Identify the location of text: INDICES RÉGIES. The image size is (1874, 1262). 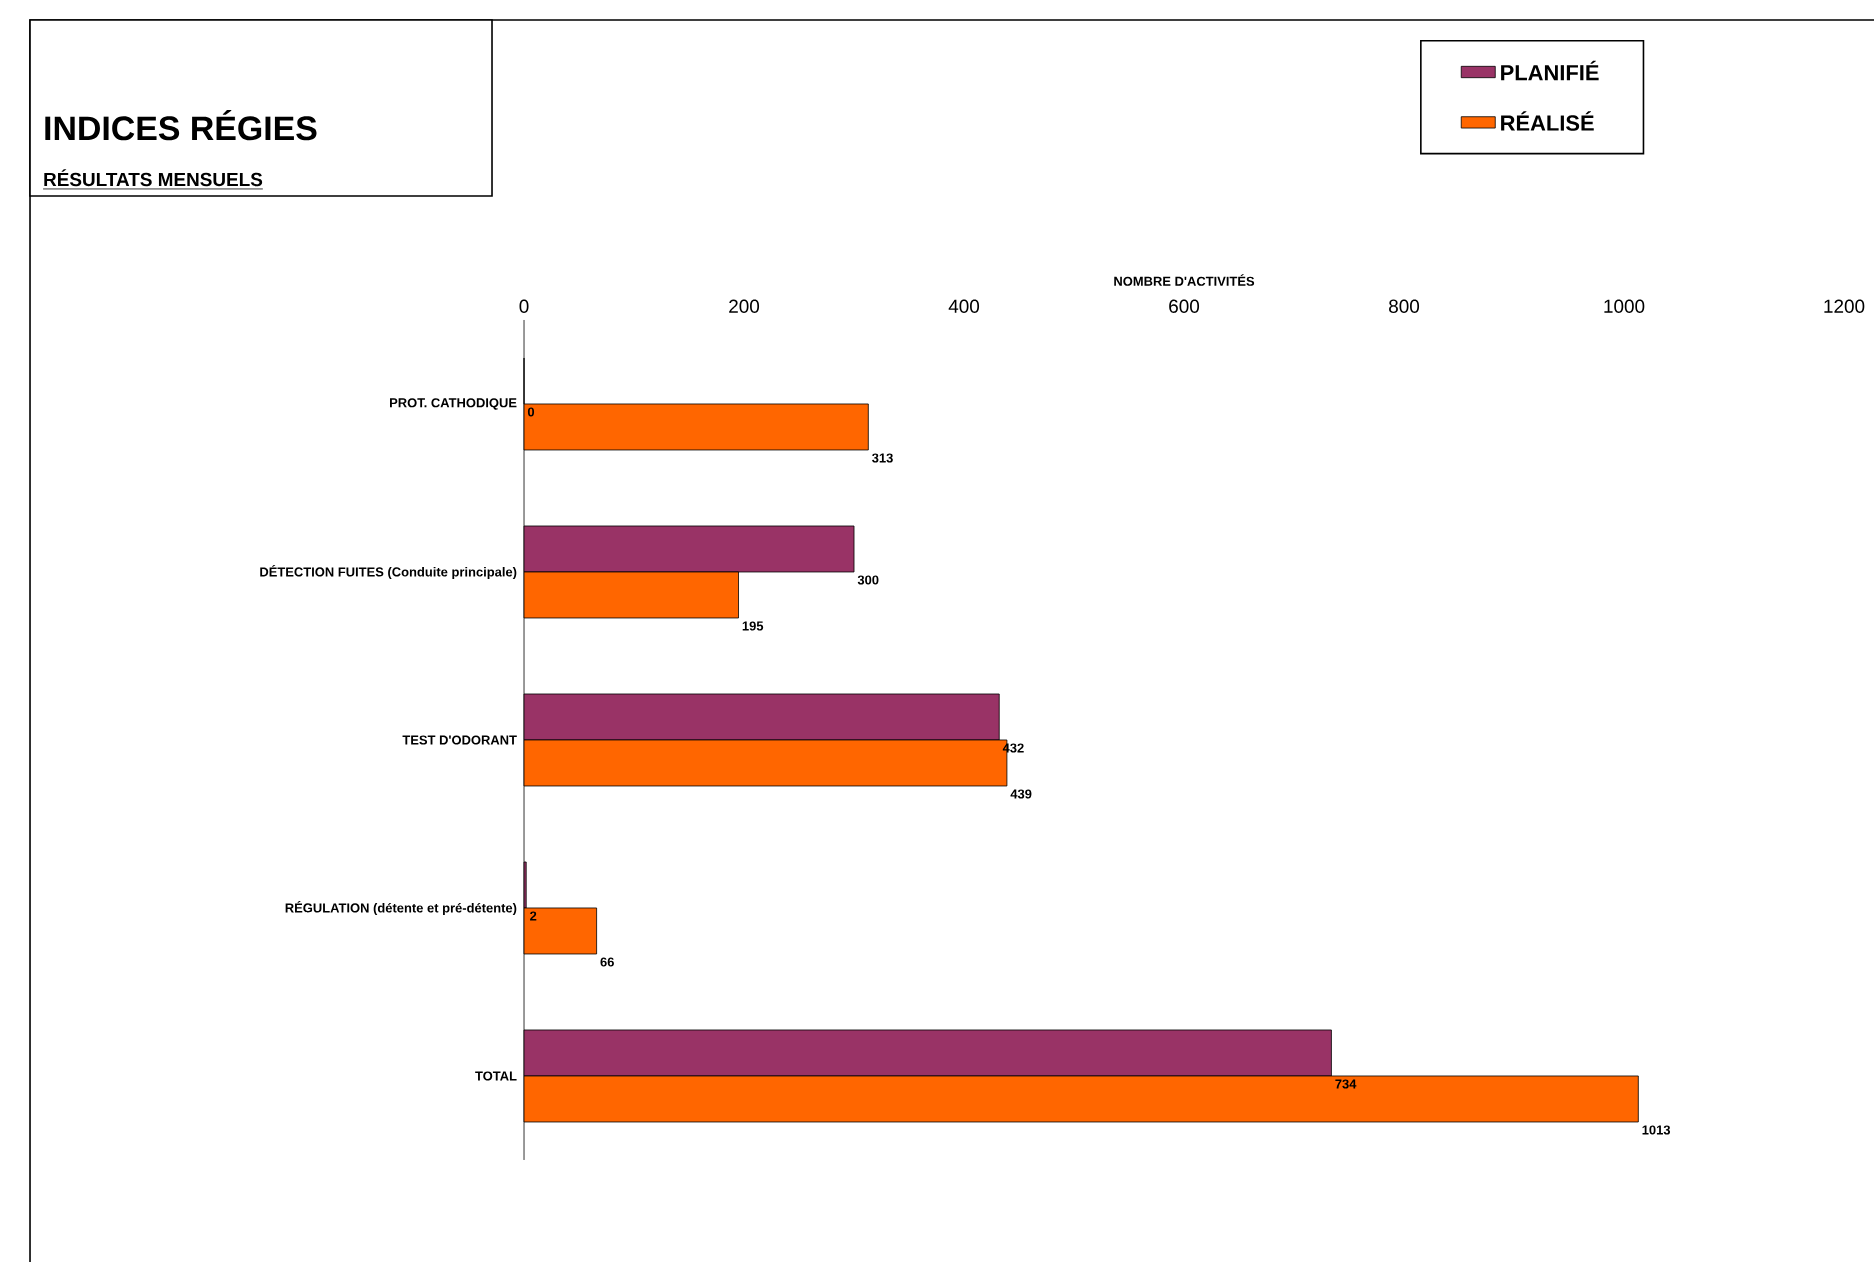
(181, 125).